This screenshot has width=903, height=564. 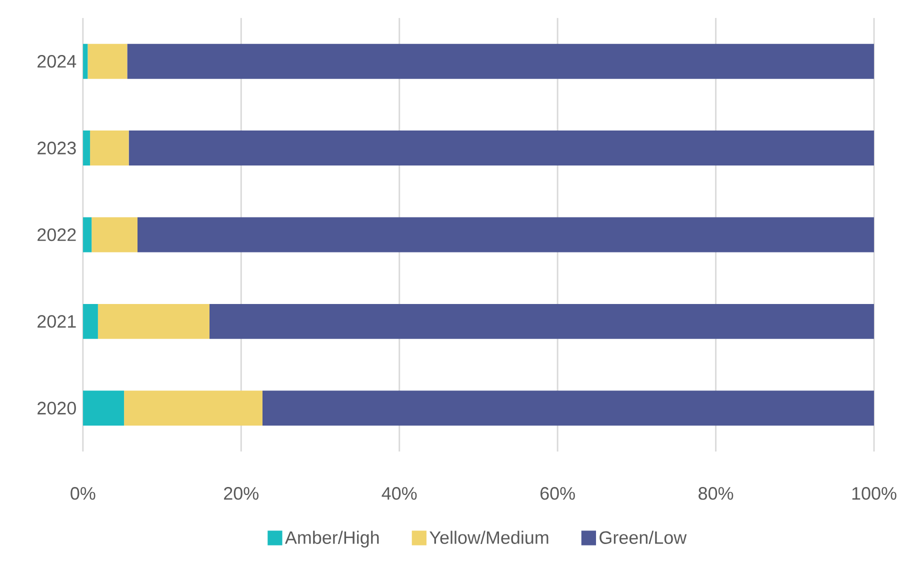 I want to click on legend-label: Green/Low, so click(x=643, y=537).